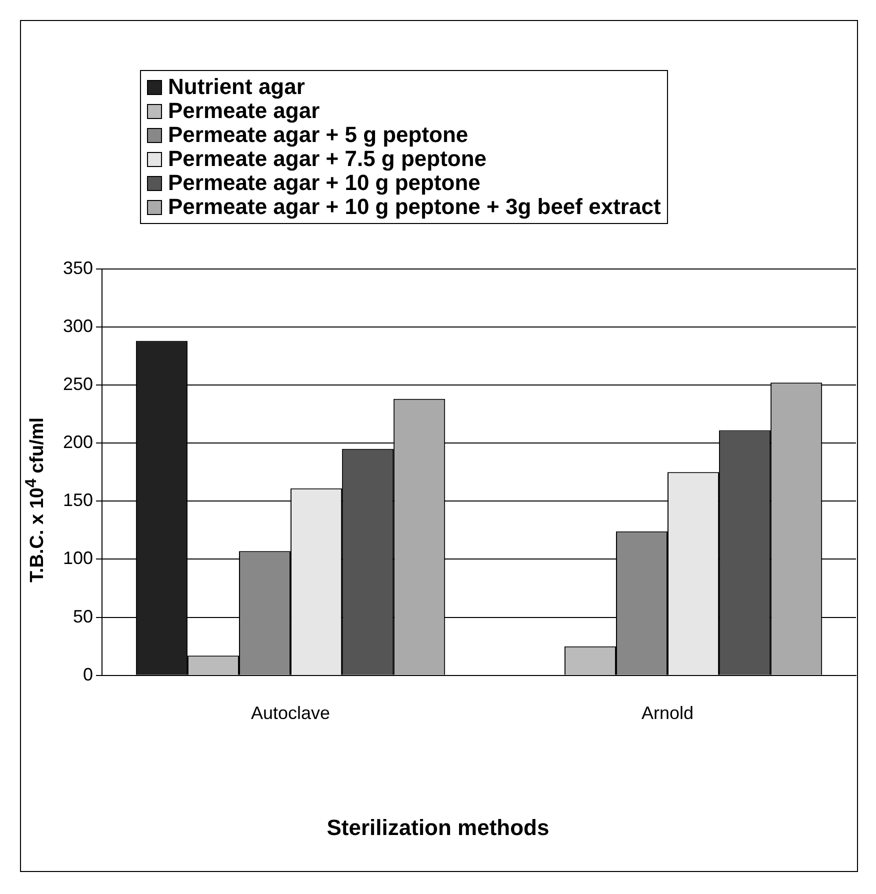 This screenshot has height=894, width=876. Describe the element at coordinates (78, 326) in the screenshot. I see `y-tick-label: 300` at that location.